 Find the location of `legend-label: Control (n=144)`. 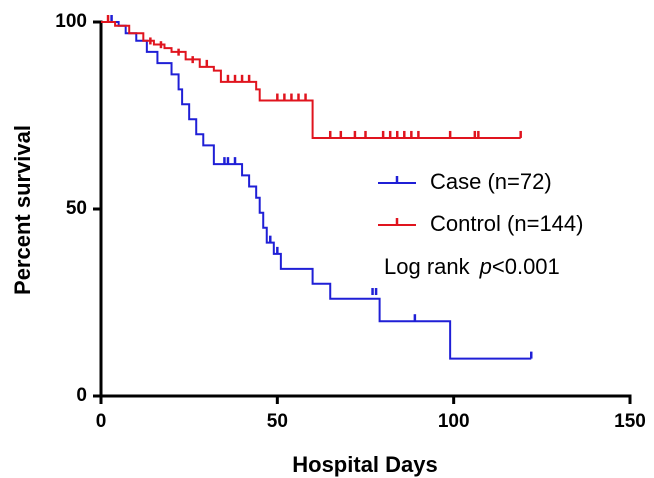

legend-label: Control (n=144) is located at coordinates (506, 223).